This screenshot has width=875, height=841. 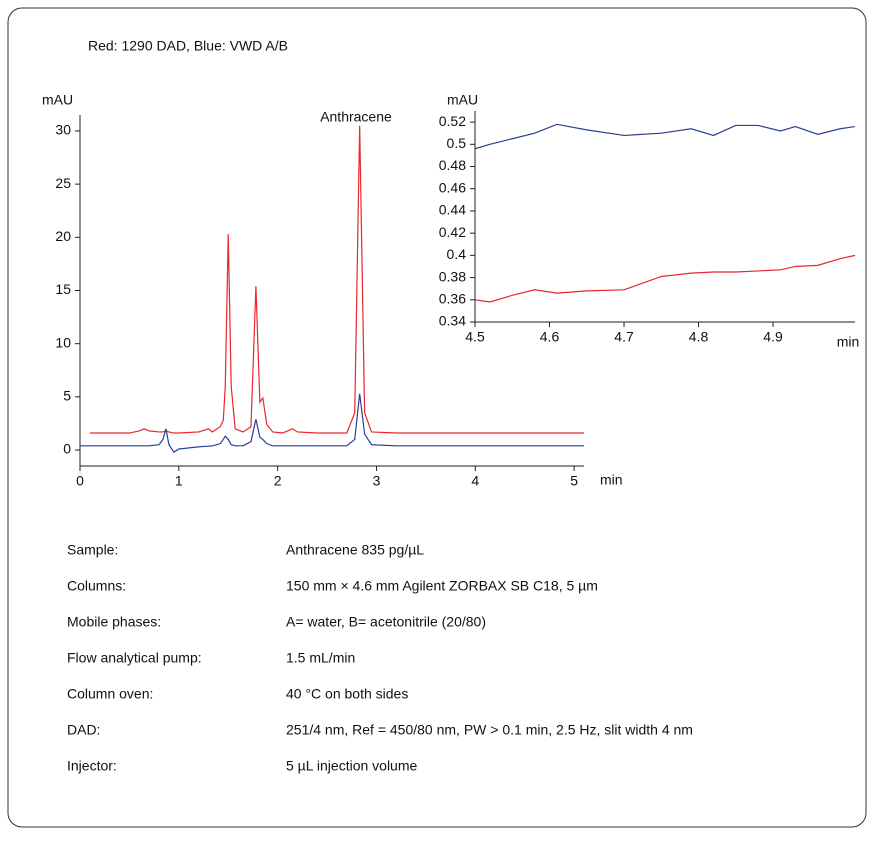 I want to click on param-value: A= water, B= acetonitrile (20/80), so click(x=386, y=622).